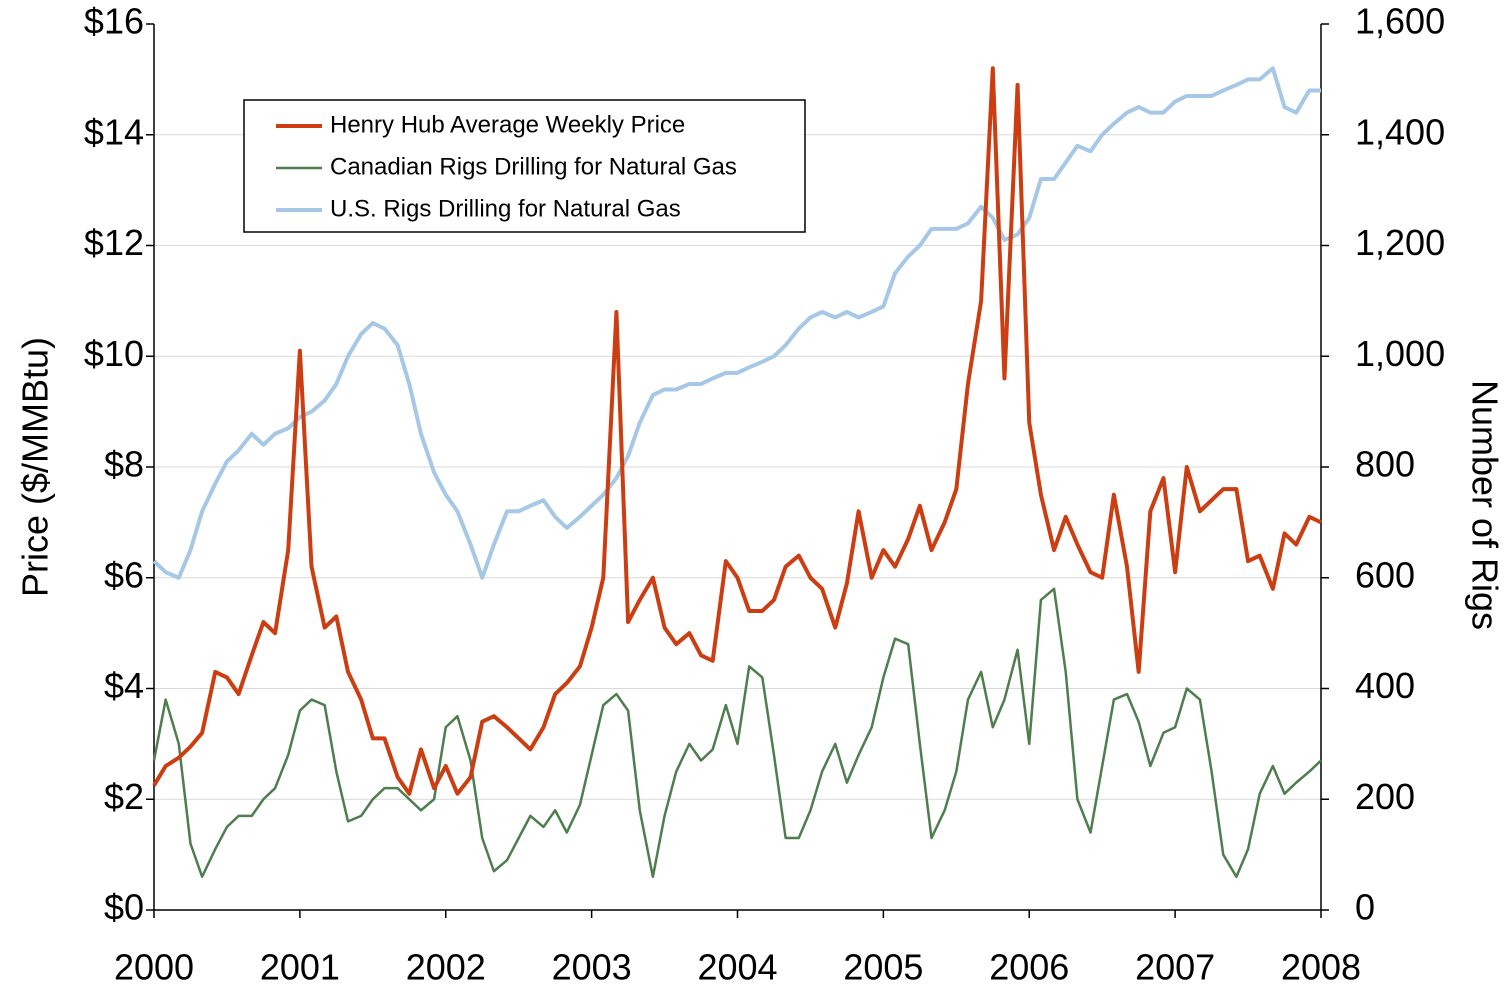 This screenshot has height=995, width=1510. Describe the element at coordinates (124, 796) in the screenshot. I see `y-tick-label: $2` at that location.